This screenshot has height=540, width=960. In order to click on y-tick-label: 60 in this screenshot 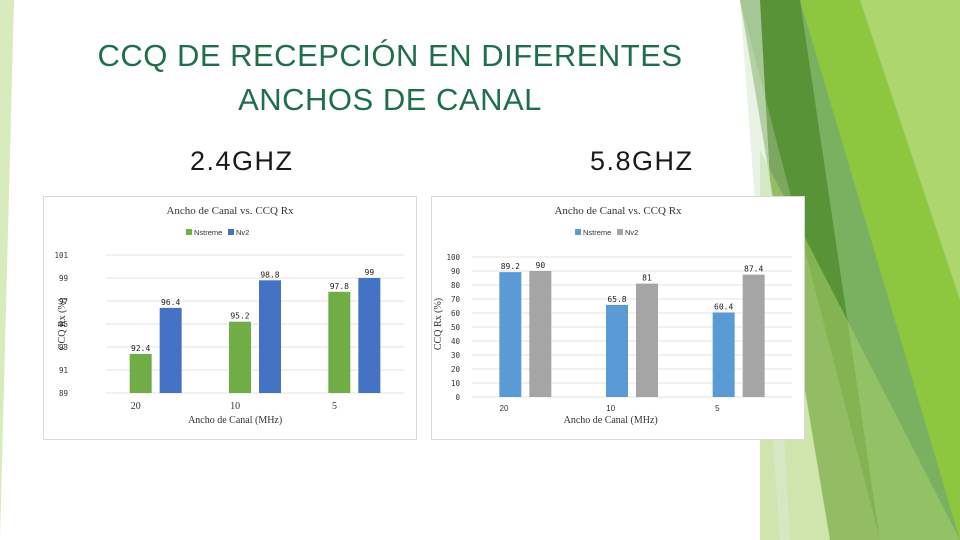, I will do `click(456, 313)`.